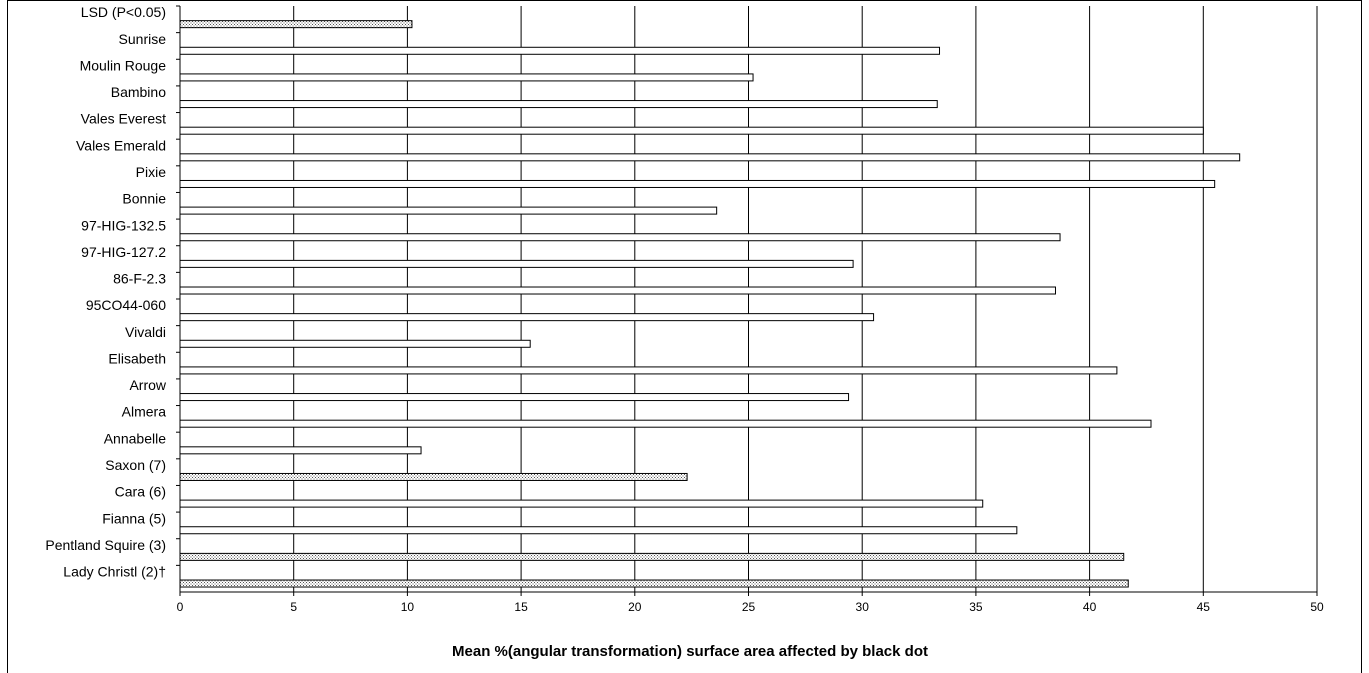 The width and height of the screenshot is (1369, 673). I want to click on x-tick-label: 10, so click(408, 607).